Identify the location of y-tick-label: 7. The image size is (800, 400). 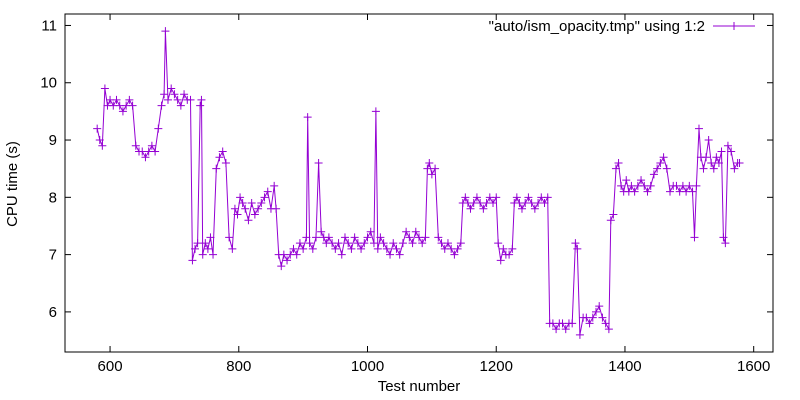
(53, 255).